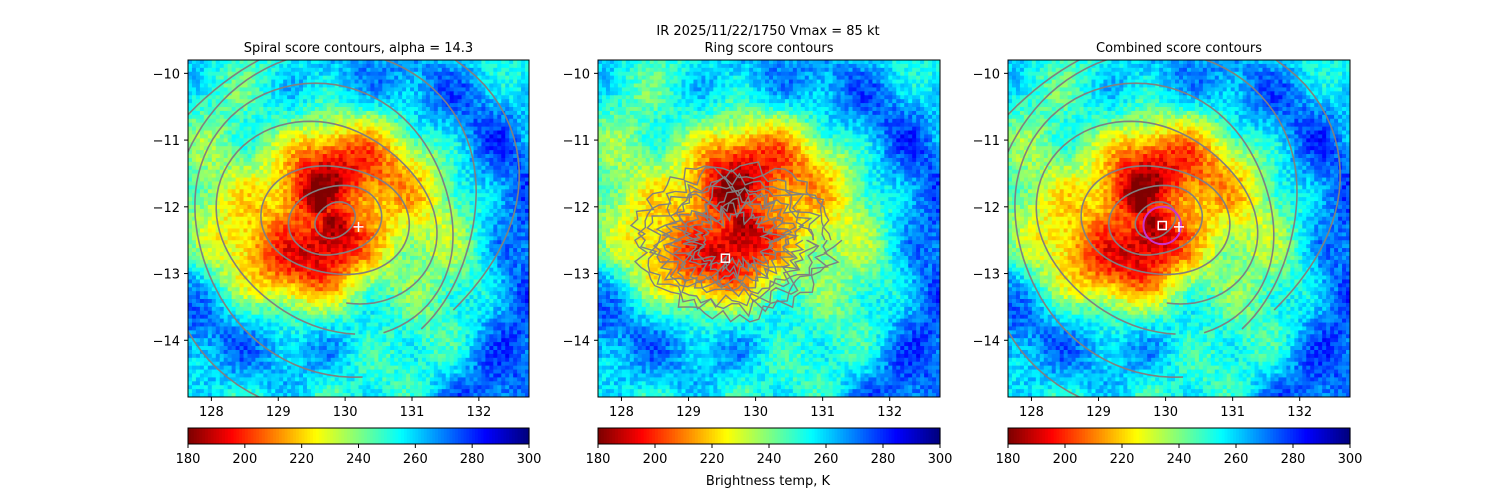  Describe the element at coordinates (767, 31) in the screenshot. I see `figure-suptitle: IR 2025/11/22/1750 Vmax = 85 kt` at that location.